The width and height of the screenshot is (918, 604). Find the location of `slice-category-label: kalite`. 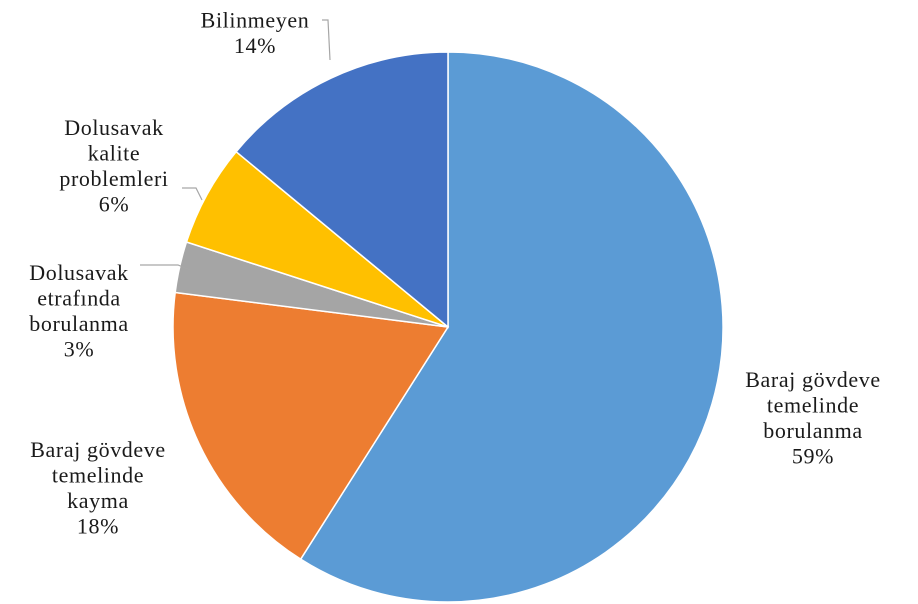

slice-category-label: kalite is located at coordinates (114, 152).